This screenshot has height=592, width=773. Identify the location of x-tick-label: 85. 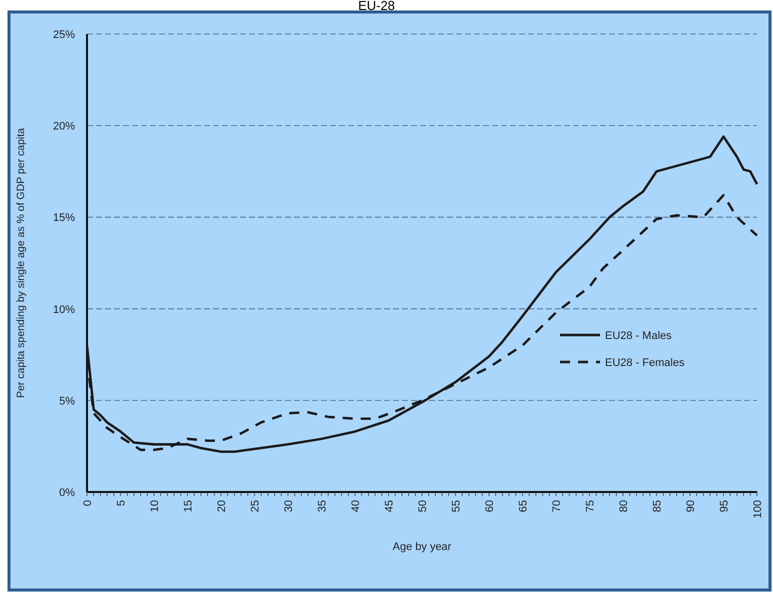
(658, 506).